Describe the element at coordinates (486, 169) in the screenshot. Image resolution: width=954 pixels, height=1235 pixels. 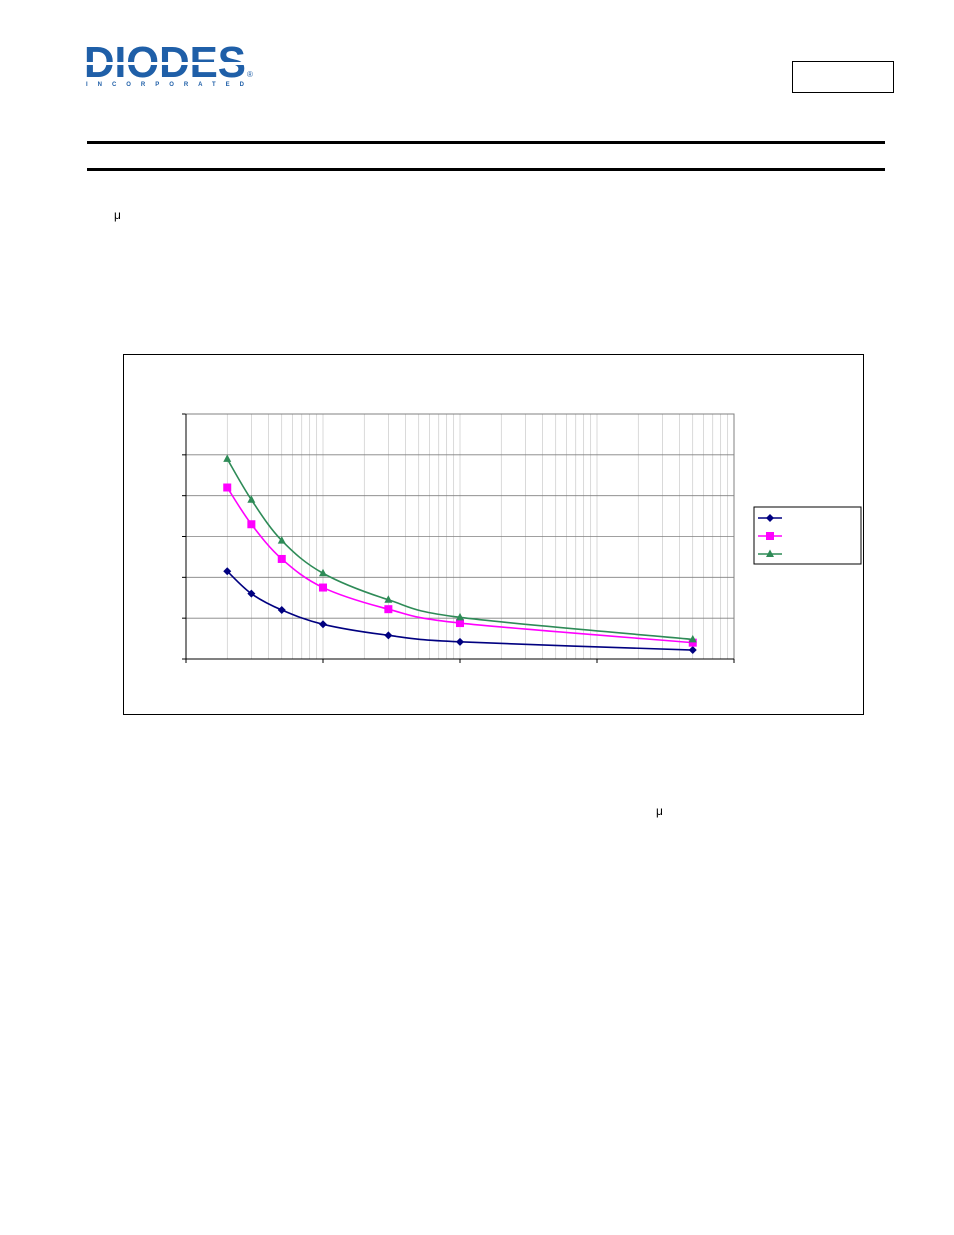
I see `header-rule-bottom` at that location.